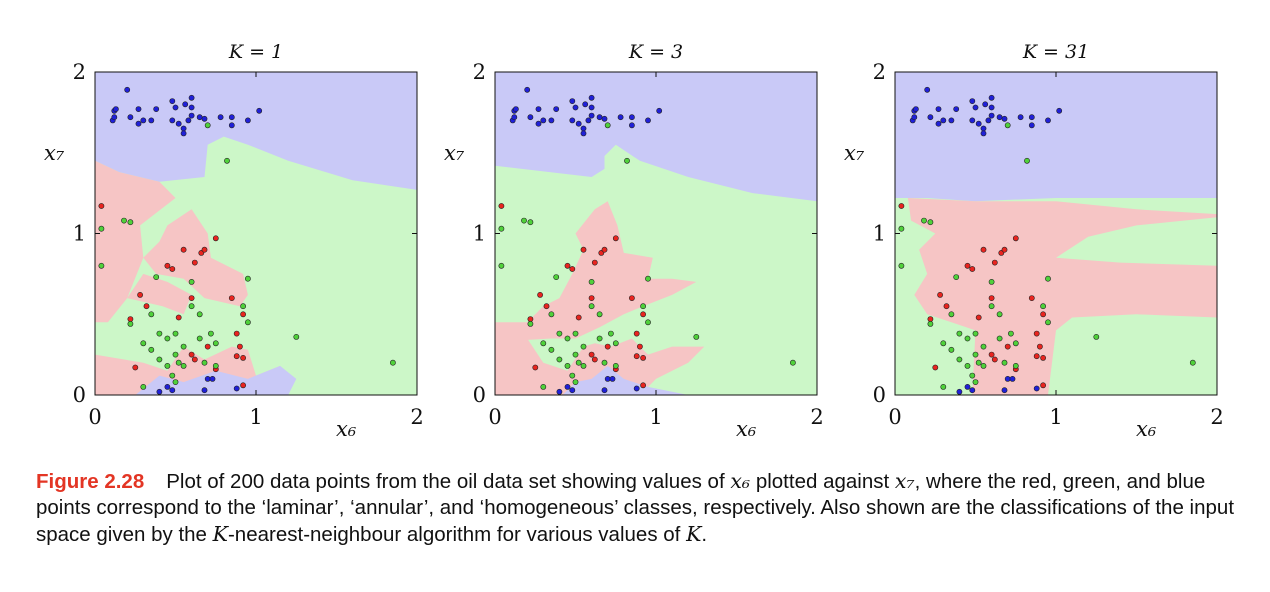  Describe the element at coordinates (1146, 429) in the screenshot. I see `x-axis-label: x₆` at that location.